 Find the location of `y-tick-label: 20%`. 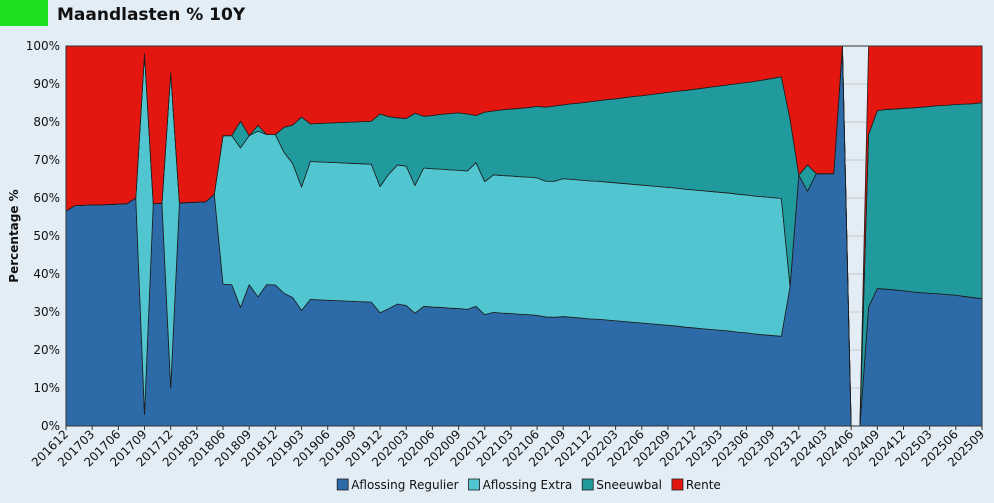

y-tick-label: 20% is located at coordinates (46, 350).